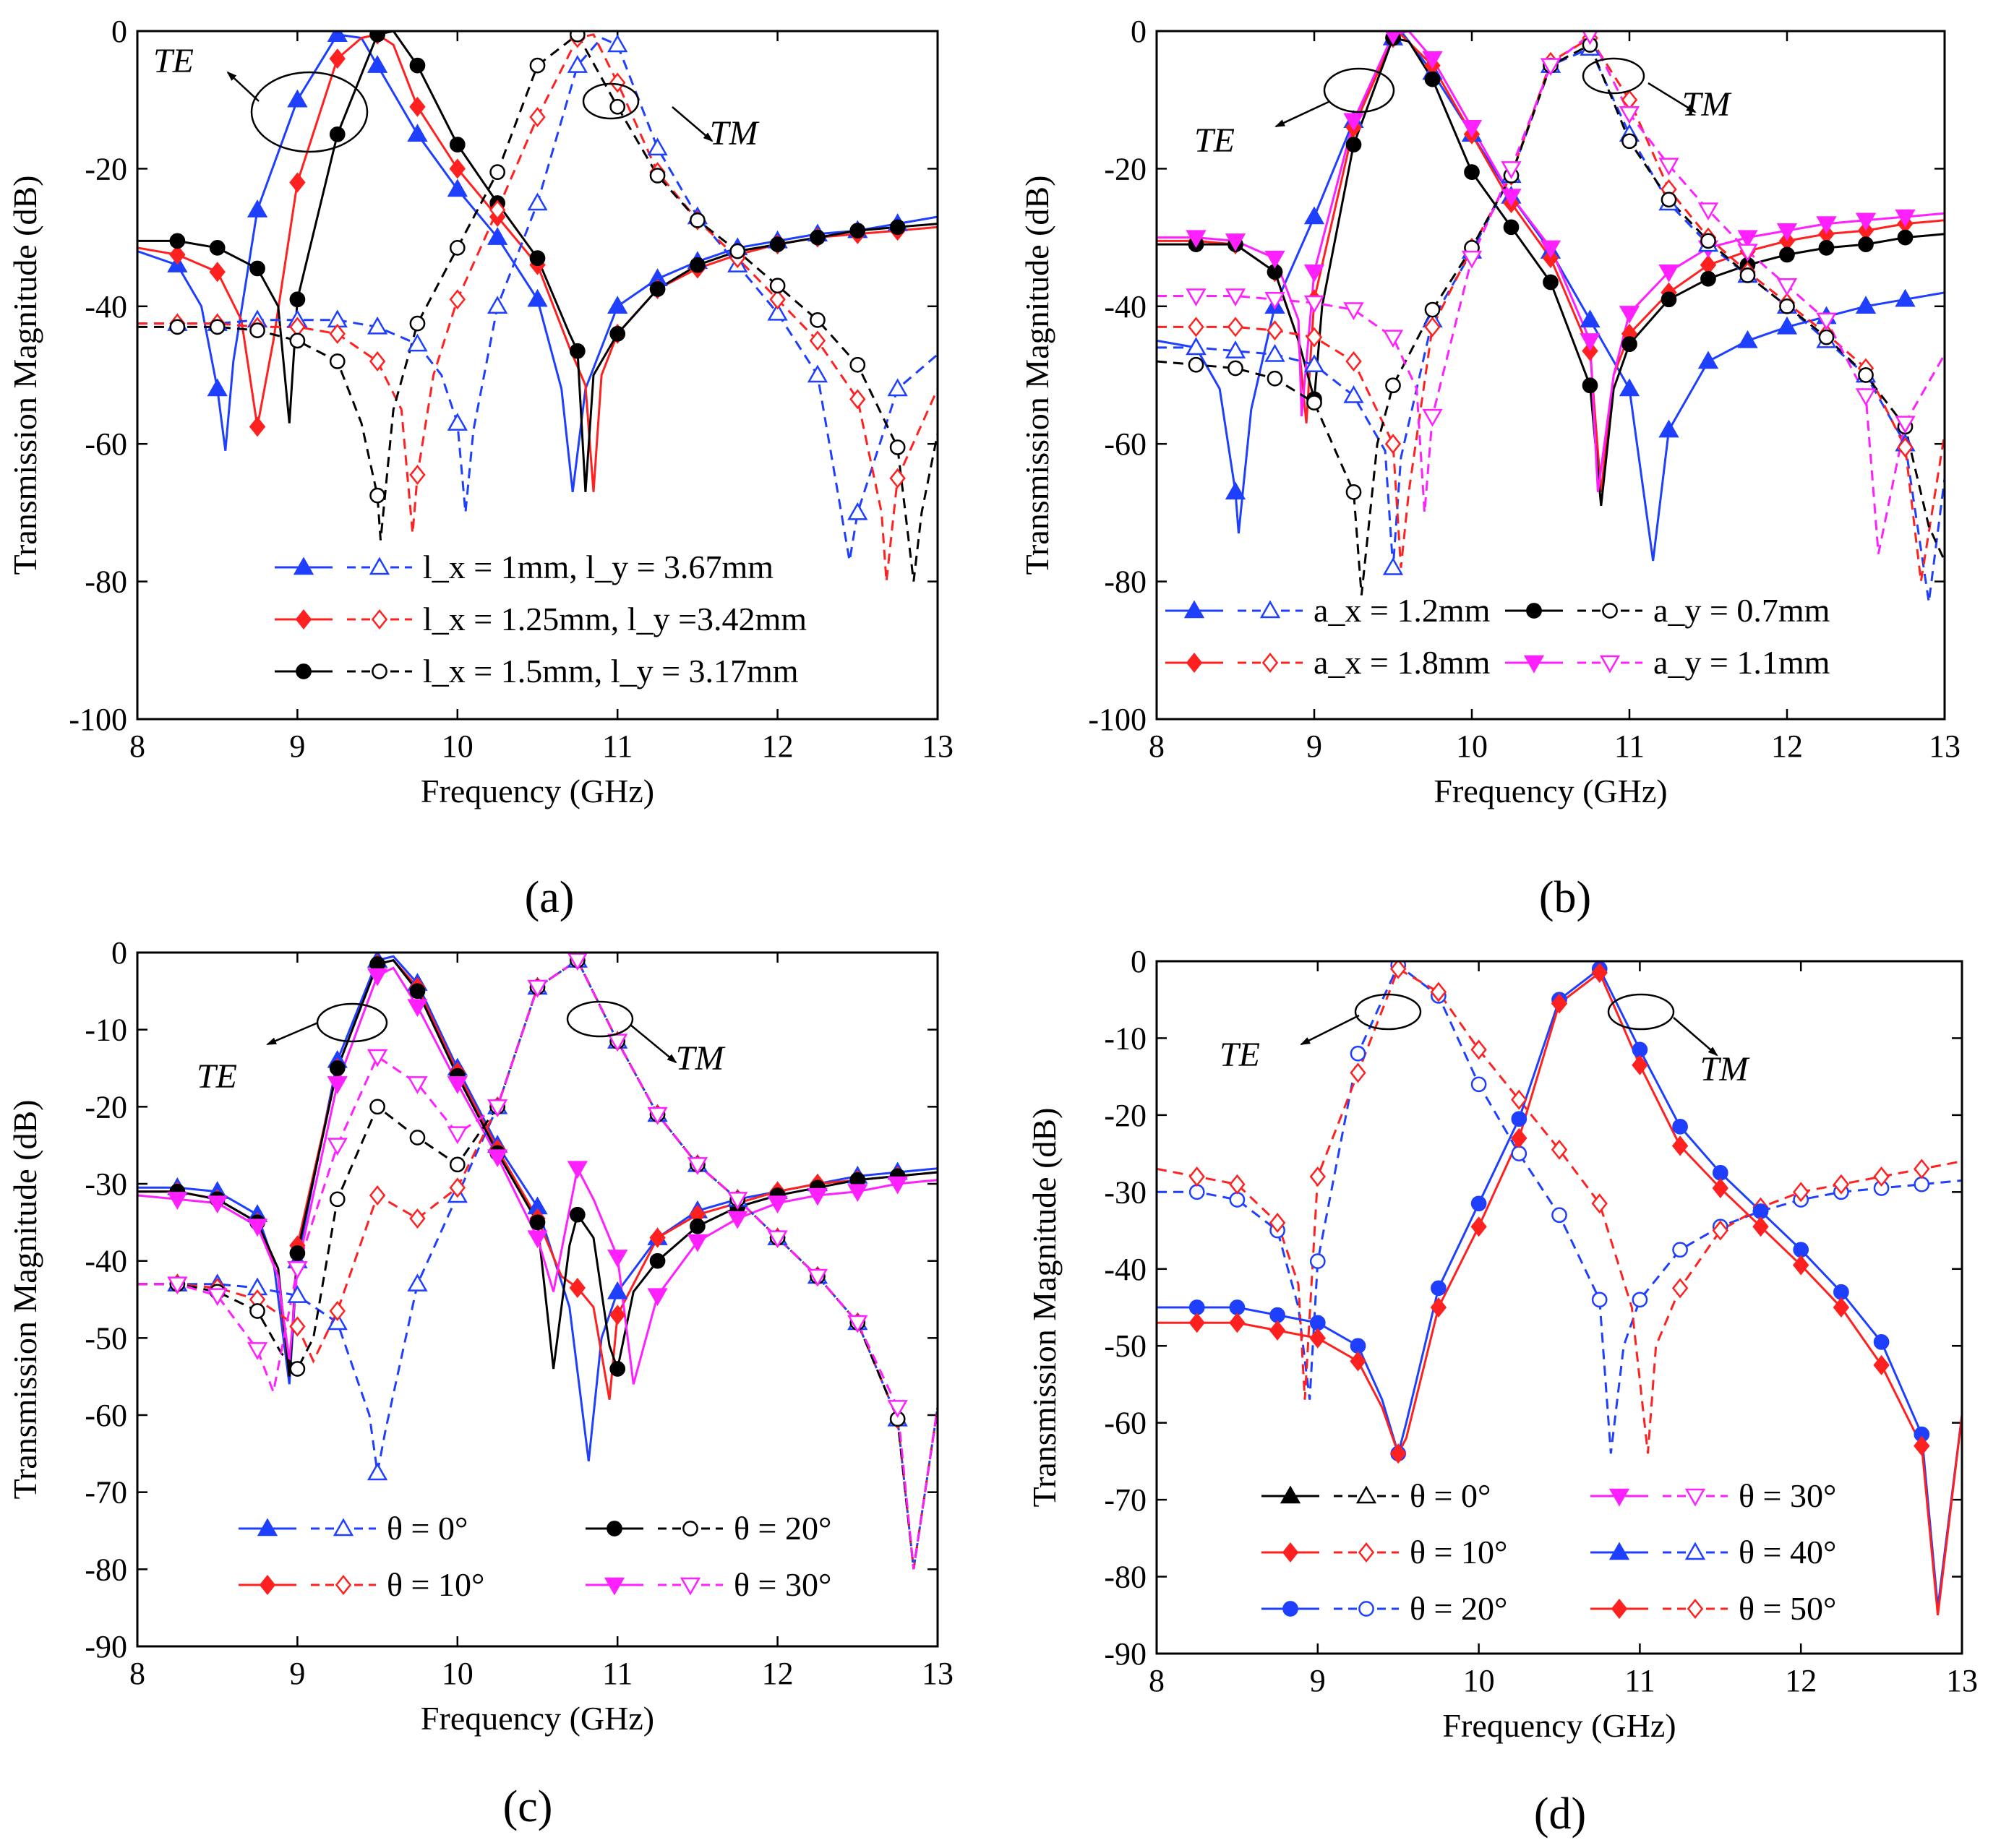 This screenshot has height=1848, width=2001. What do you see at coordinates (1741, 662) in the screenshot?
I see `legend-label: a_y = 1.1mm` at bounding box center [1741, 662].